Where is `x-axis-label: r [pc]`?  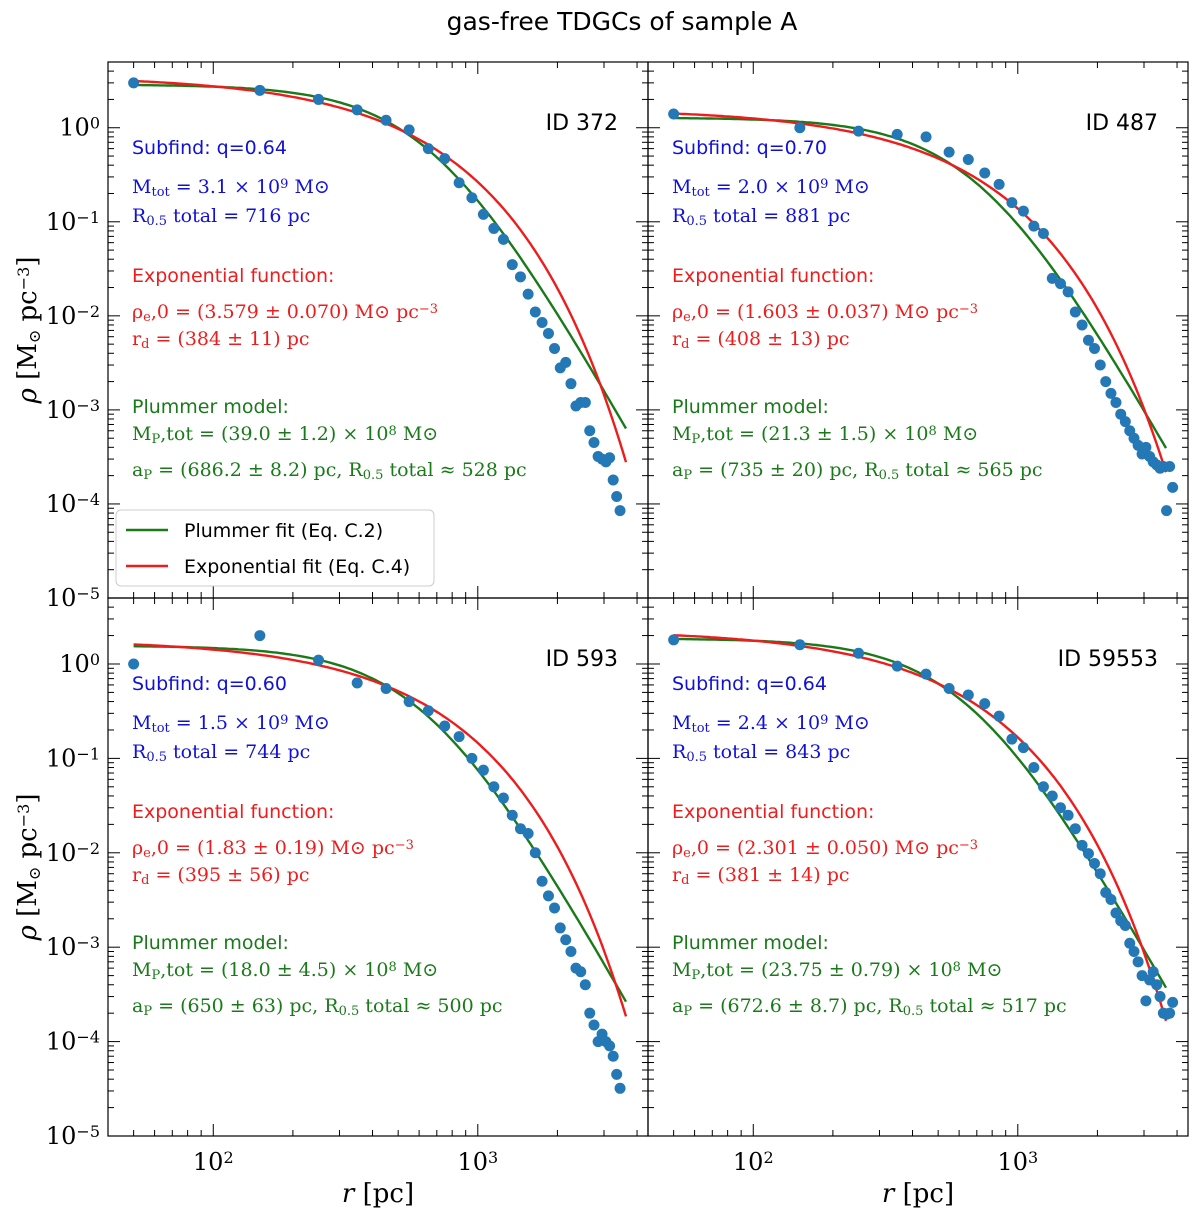 x-axis-label: r [pc] is located at coordinates (918, 1194).